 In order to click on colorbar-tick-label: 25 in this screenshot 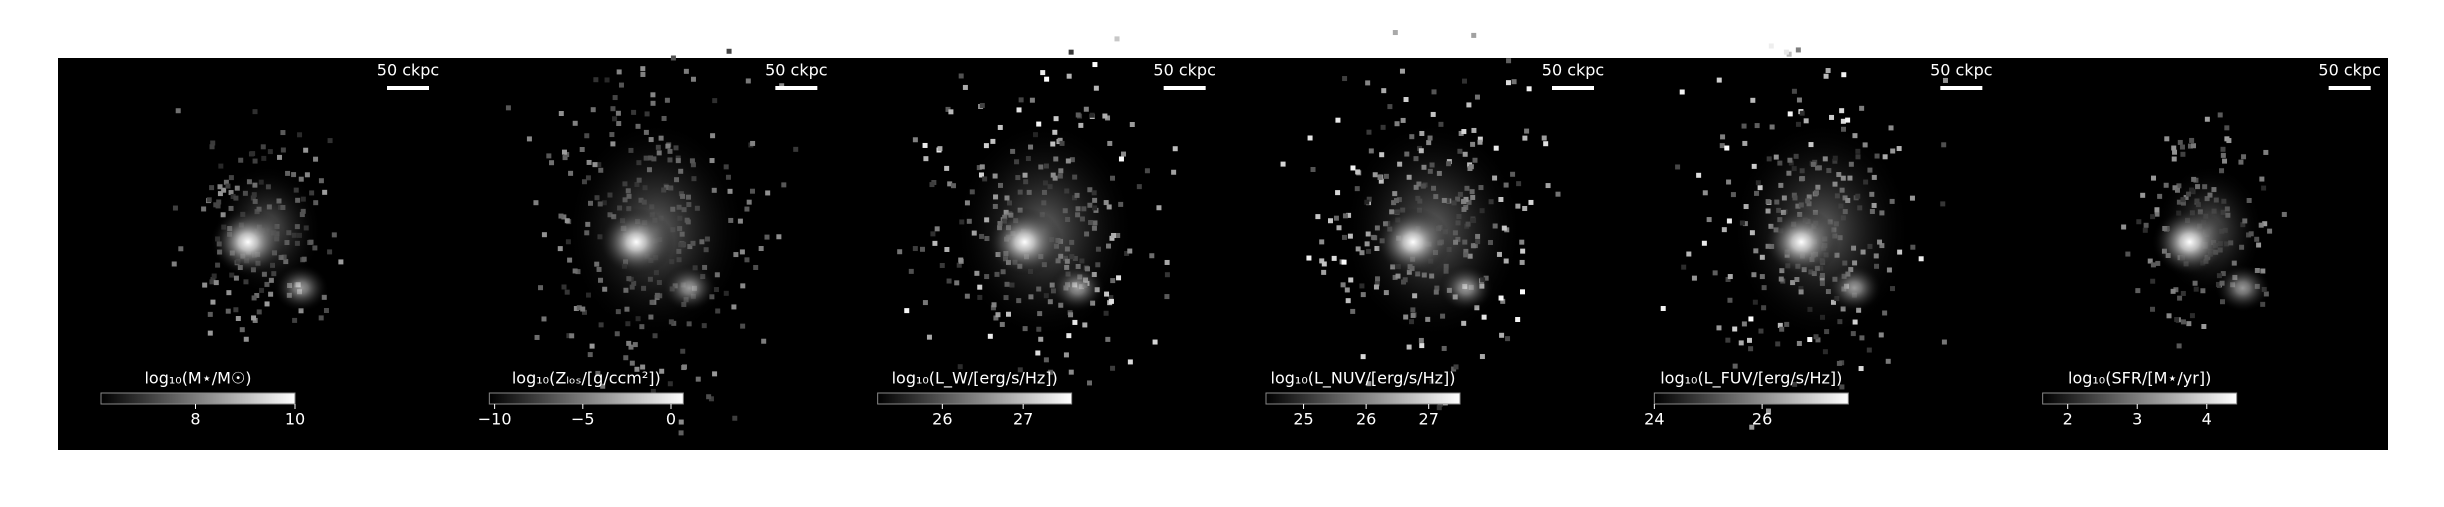, I will do `click(1303, 419)`.